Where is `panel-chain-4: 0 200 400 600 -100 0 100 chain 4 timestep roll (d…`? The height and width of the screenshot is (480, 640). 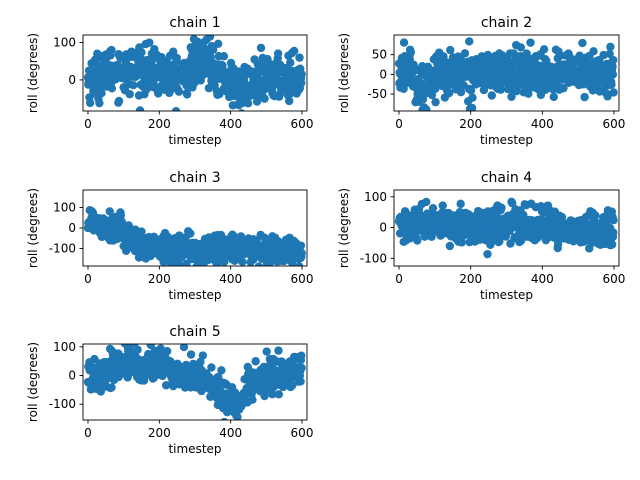 panel-chain-4: 0 200 400 600 -100 0 100 chain 4 timestep roll (d… is located at coordinates (481, 236).